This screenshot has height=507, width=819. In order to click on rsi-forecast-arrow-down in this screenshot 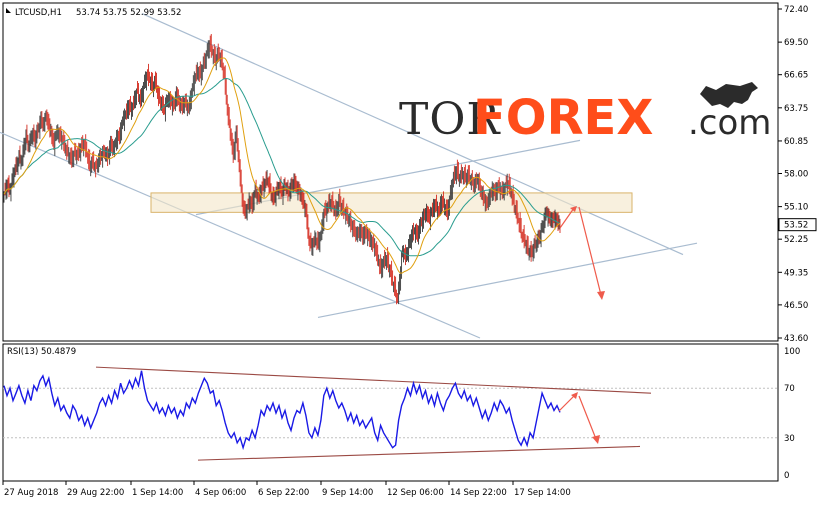, I will do `click(587, 417)`.